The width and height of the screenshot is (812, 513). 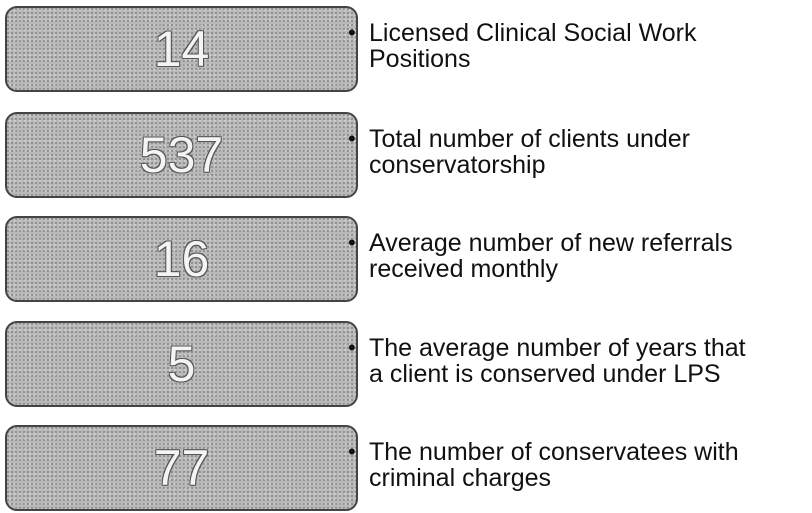 What do you see at coordinates (551, 243) in the screenshot?
I see `description-line: Average number of new referrals` at bounding box center [551, 243].